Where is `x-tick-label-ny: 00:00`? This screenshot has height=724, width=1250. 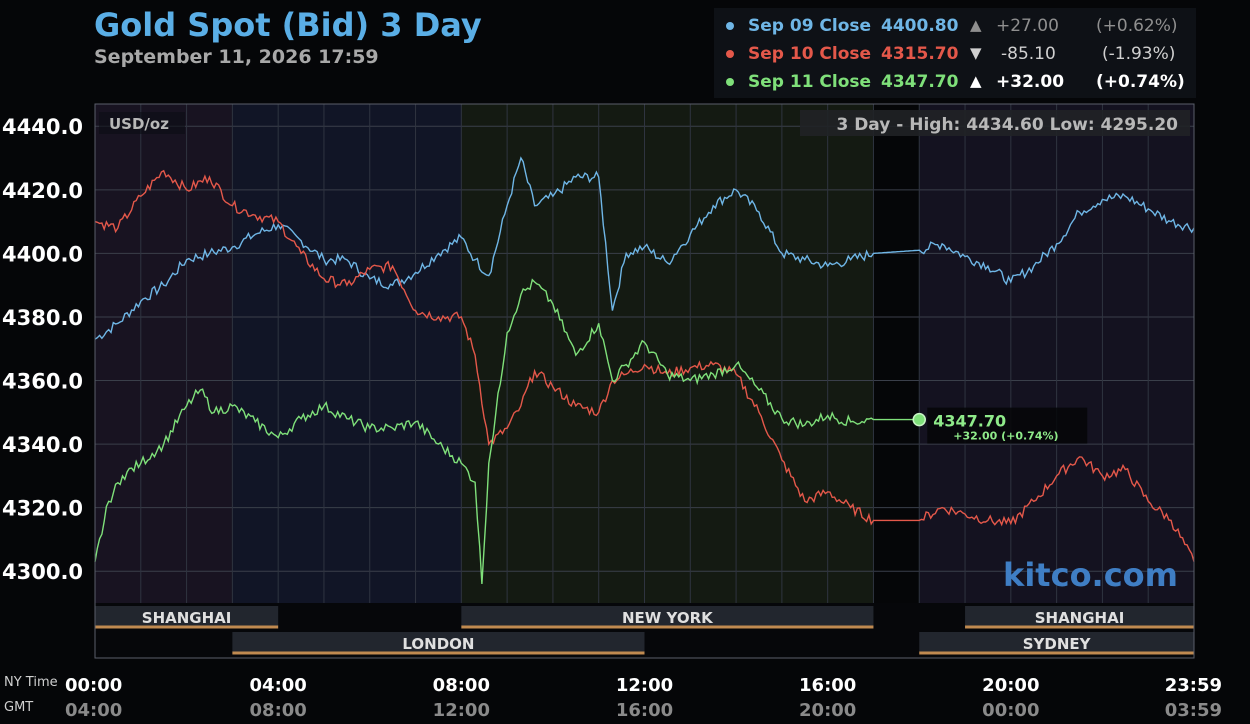
x-tick-label-ny: 00:00 is located at coordinates (93, 685).